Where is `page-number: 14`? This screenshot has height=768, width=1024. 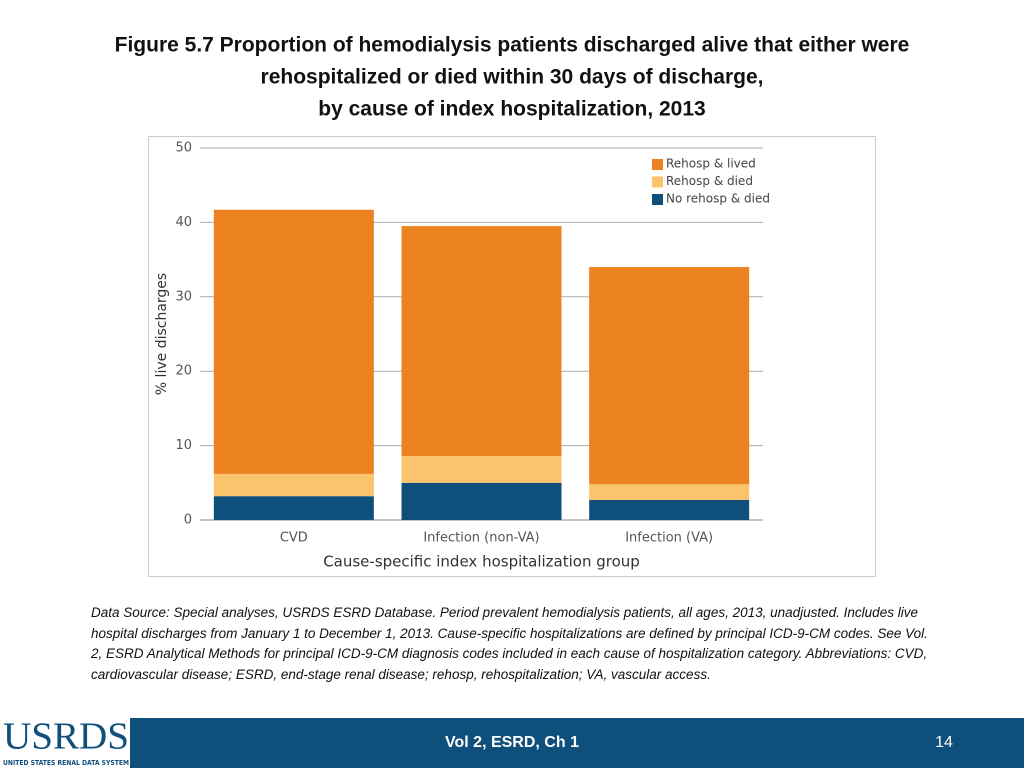
page-number: 14 is located at coordinates (944, 742).